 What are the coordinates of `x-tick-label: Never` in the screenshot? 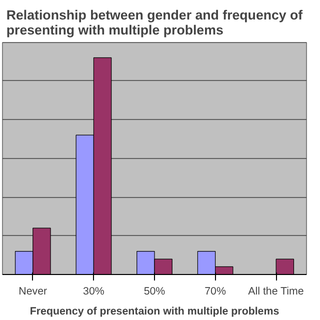 It's located at (33, 292).